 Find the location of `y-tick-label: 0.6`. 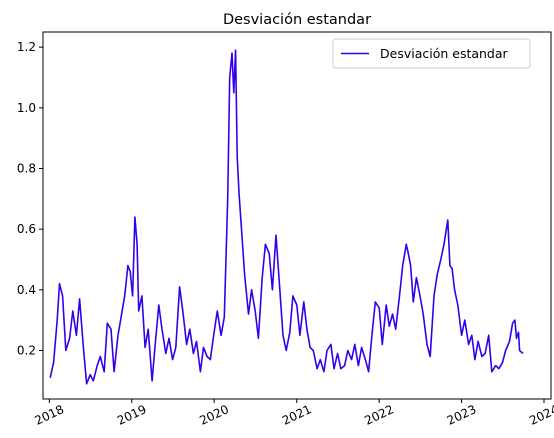

y-tick-label: 0.6 is located at coordinates (26, 229).